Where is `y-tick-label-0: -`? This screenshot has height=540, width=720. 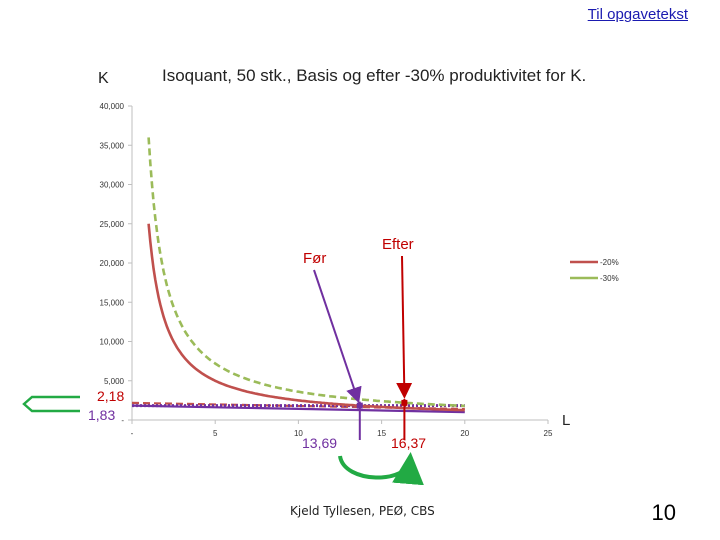 y-tick-label-0: - is located at coordinates (122, 420).